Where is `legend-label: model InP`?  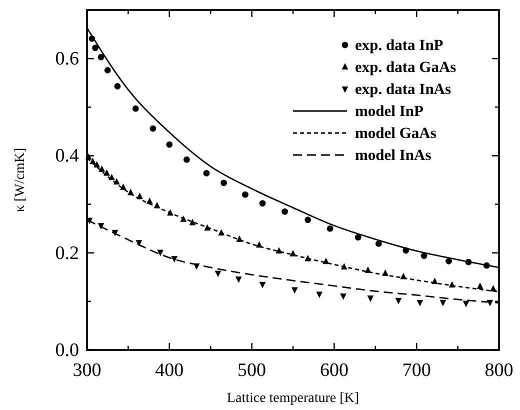
legend-label: model InP is located at coordinates (389, 111).